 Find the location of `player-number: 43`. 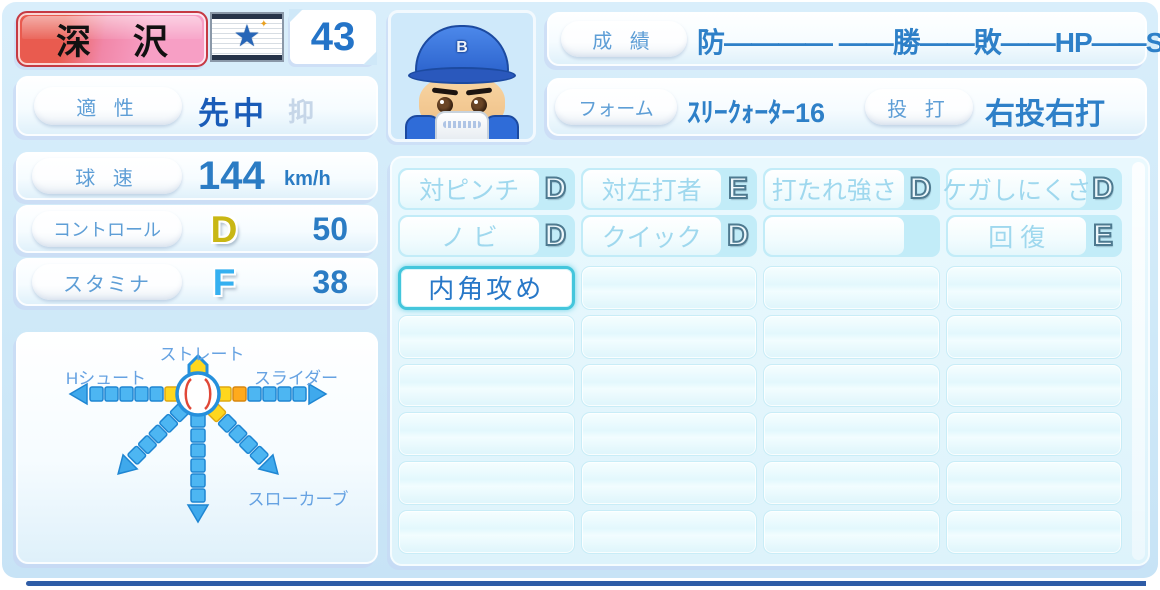

player-number: 43 is located at coordinates (333, 36).